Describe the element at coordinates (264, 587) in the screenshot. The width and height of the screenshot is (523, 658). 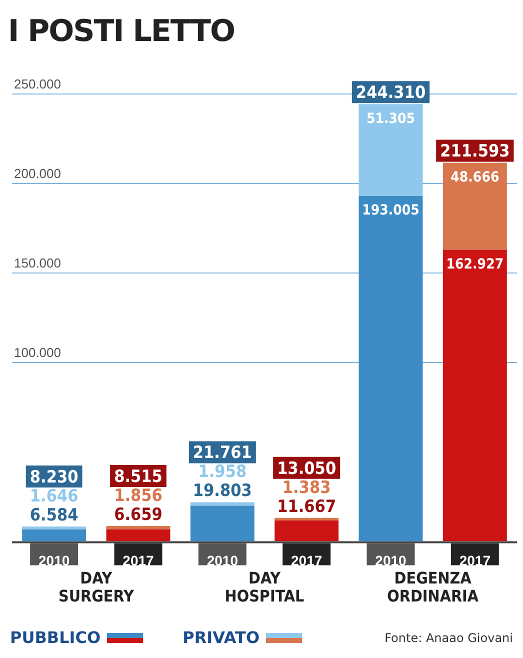
I see `text: DAY HOSPITAL` at that location.